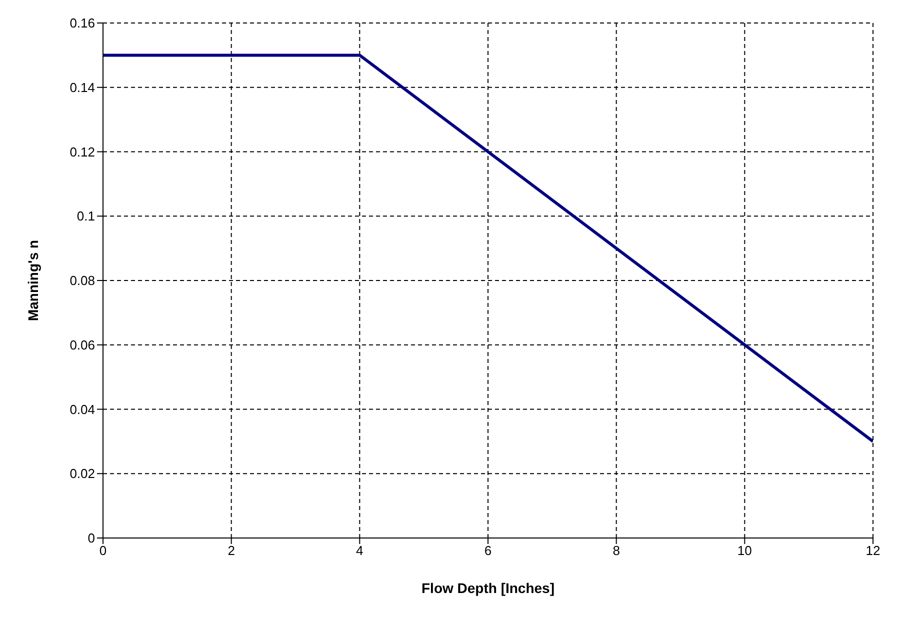 The image size is (909, 620). I want to click on y-axis-title: Manning's n, so click(32, 281).